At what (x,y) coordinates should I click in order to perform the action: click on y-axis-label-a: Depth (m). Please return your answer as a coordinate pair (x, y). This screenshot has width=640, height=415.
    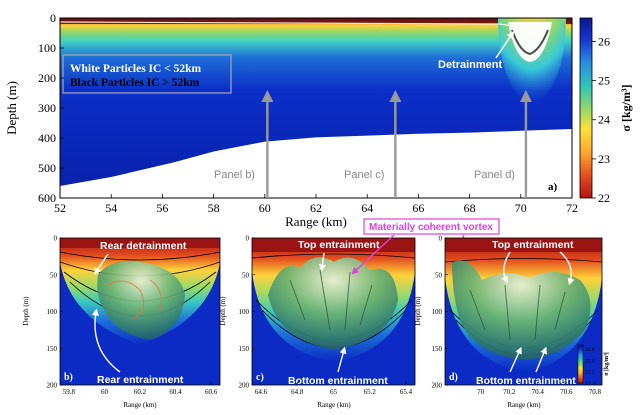
    Looking at the image, I should click on (11, 108).